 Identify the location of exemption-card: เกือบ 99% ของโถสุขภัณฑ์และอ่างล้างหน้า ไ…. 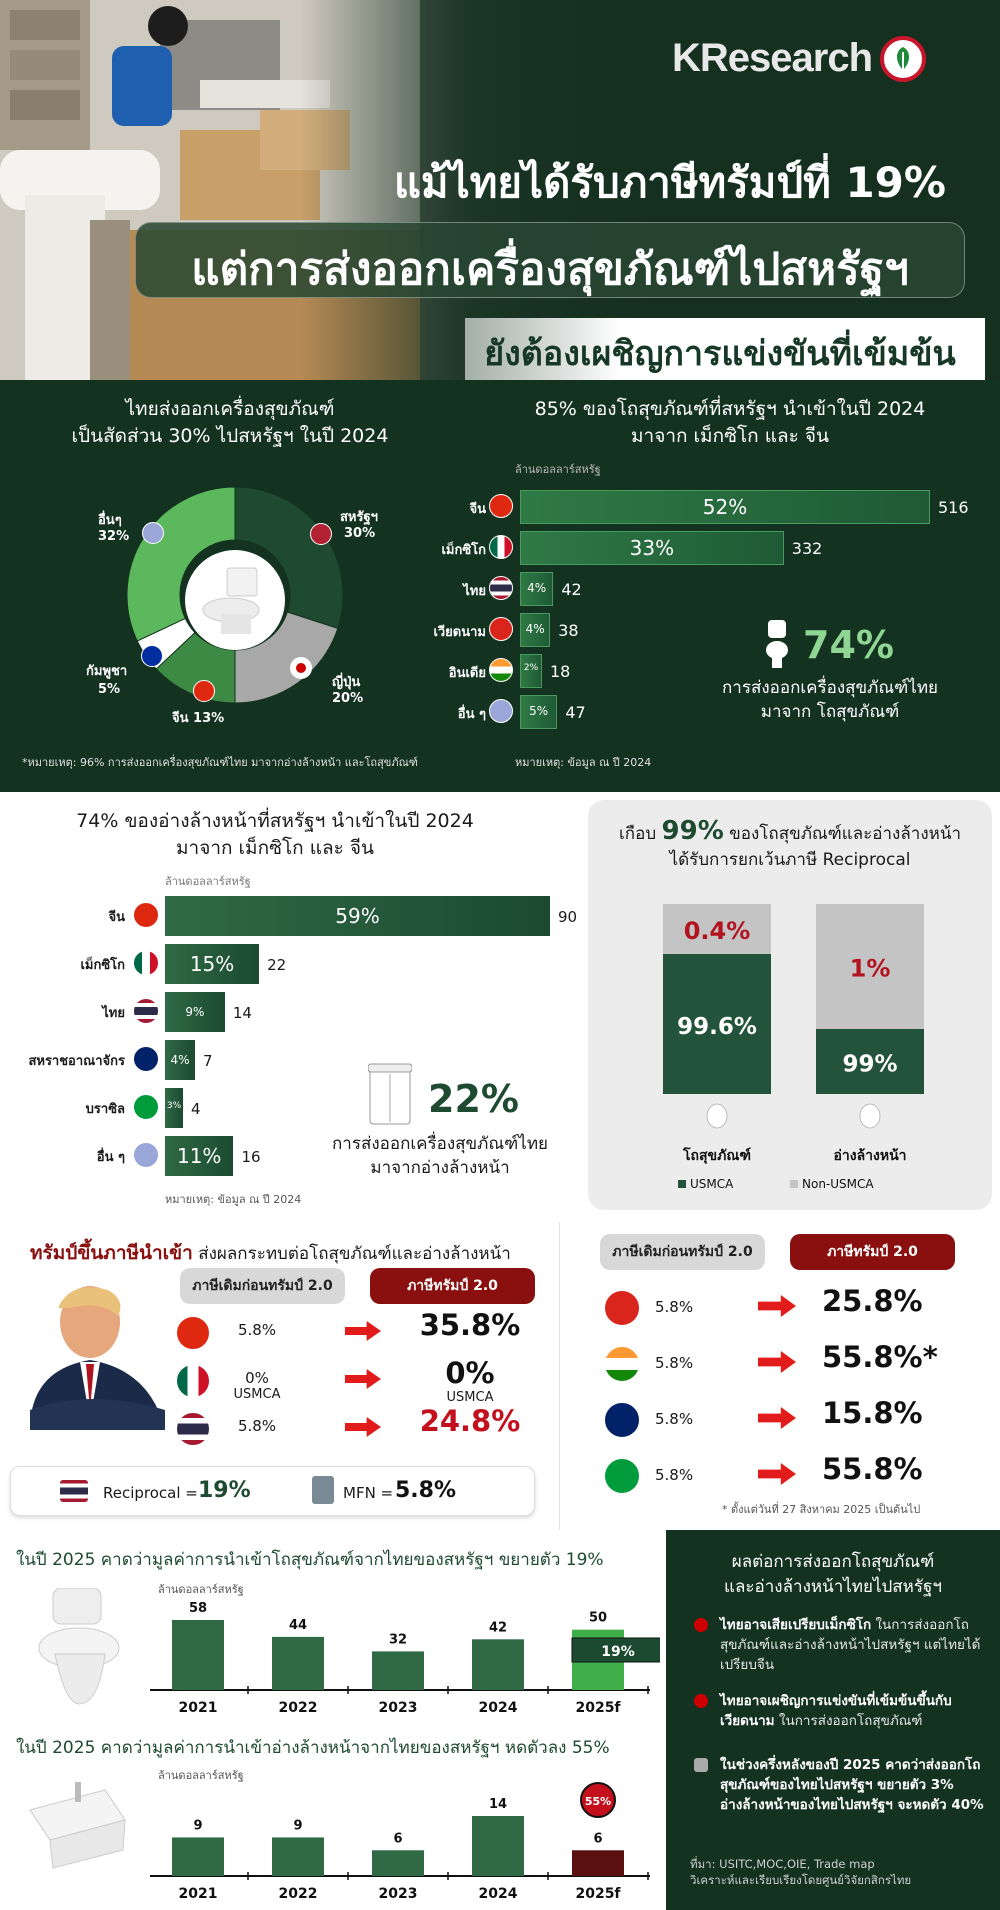
(790, 1005).